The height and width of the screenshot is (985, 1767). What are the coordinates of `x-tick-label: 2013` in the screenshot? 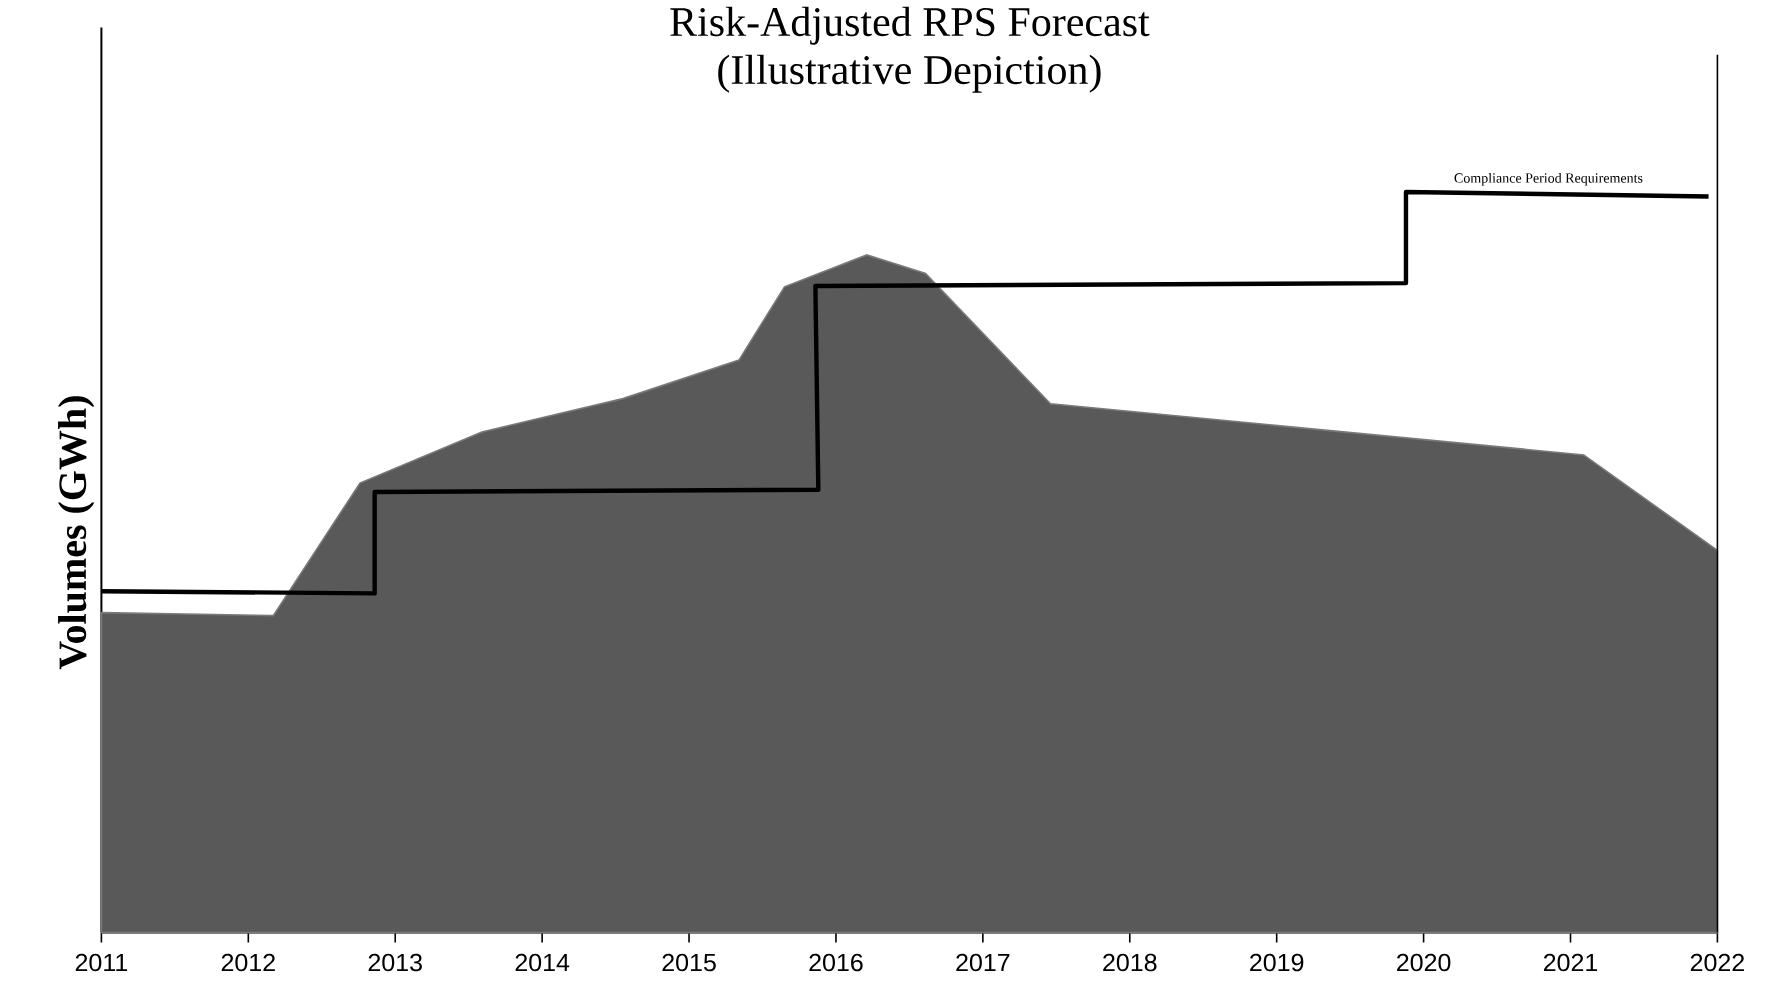 It's located at (395, 962).